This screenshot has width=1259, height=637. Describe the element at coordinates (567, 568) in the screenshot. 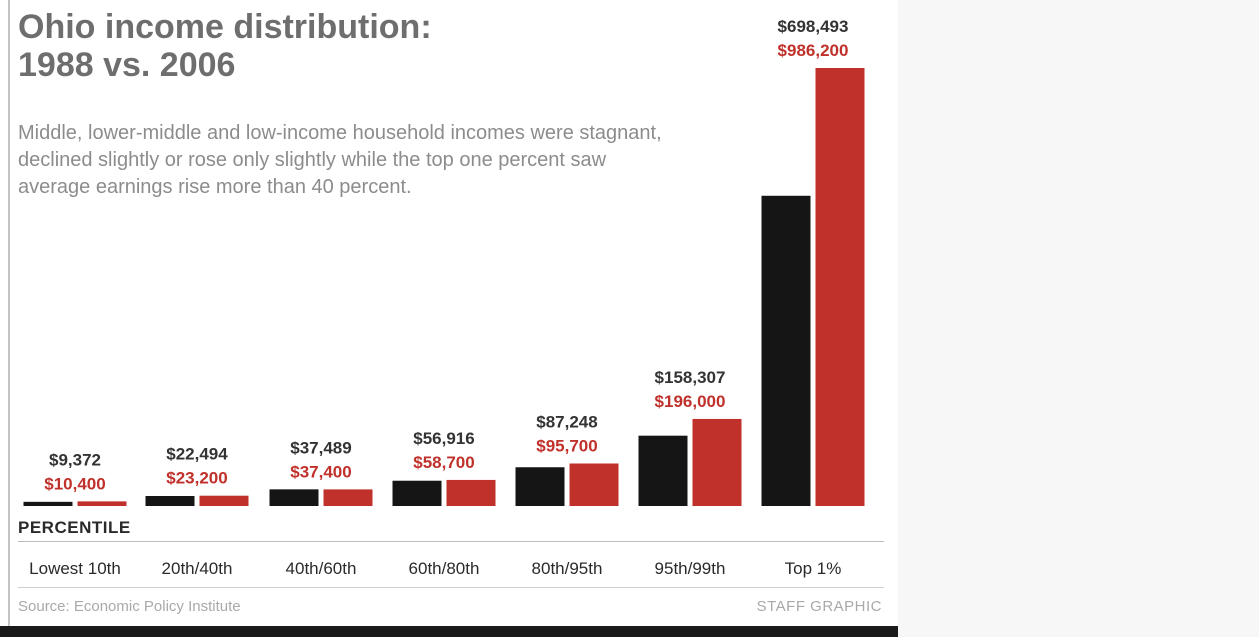

I see `category-label-4: 80th/95th` at that location.